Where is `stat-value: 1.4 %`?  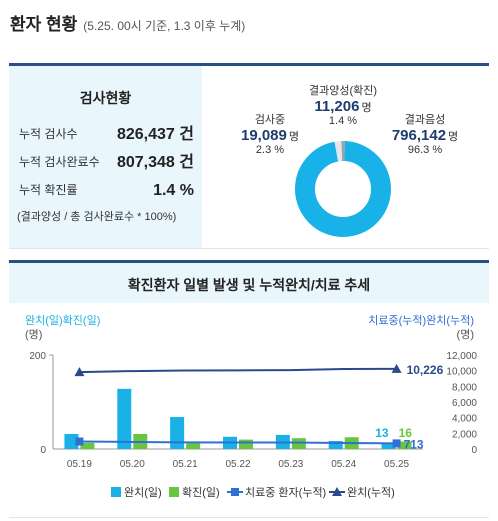
stat-value: 1.4 % is located at coordinates (173, 190).